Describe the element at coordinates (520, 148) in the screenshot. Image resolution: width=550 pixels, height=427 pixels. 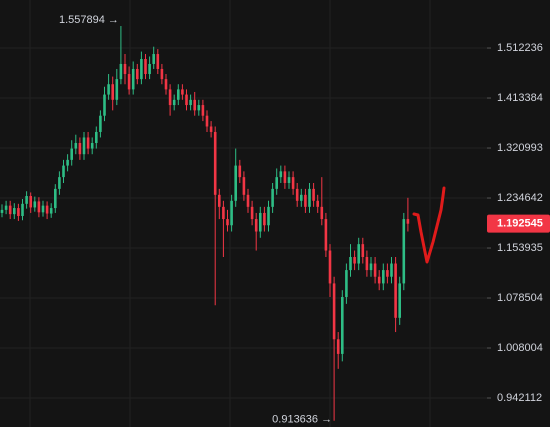
I see `y-tick-label: 1.320993` at that location.